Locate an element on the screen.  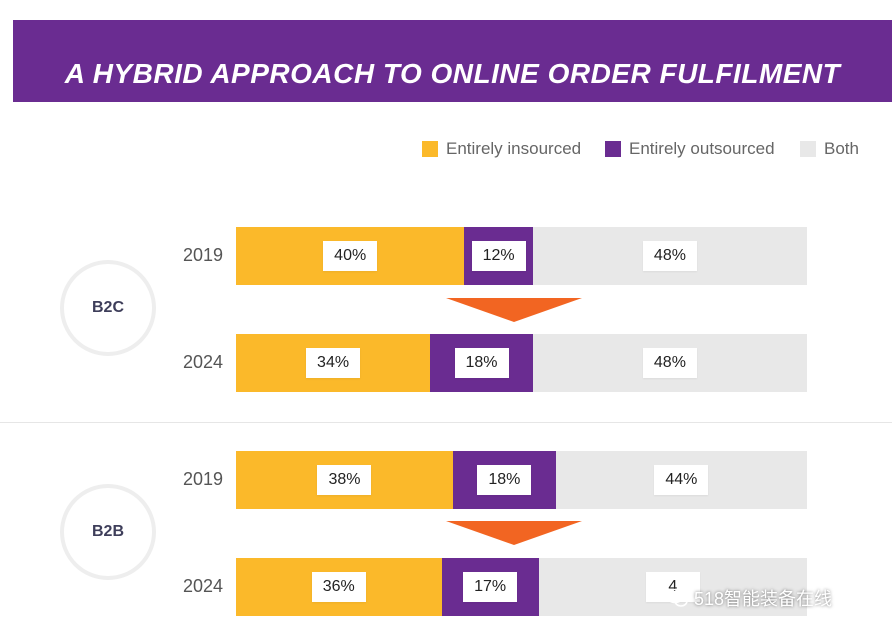
group-label-b2c: B2C is located at coordinates (108, 308).